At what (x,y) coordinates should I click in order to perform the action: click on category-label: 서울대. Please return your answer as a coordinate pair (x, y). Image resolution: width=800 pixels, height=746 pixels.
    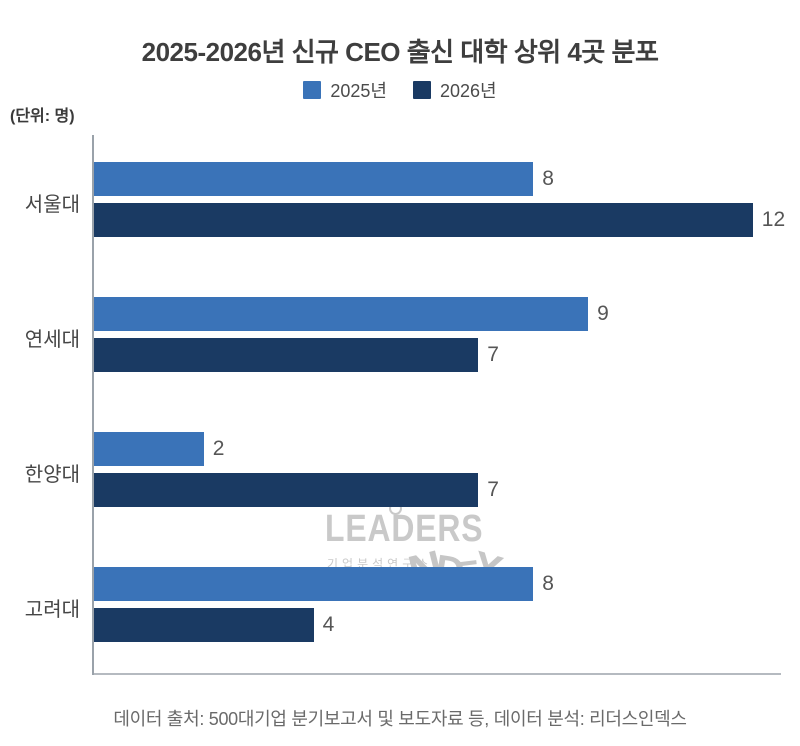
    Looking at the image, I should click on (52, 205).